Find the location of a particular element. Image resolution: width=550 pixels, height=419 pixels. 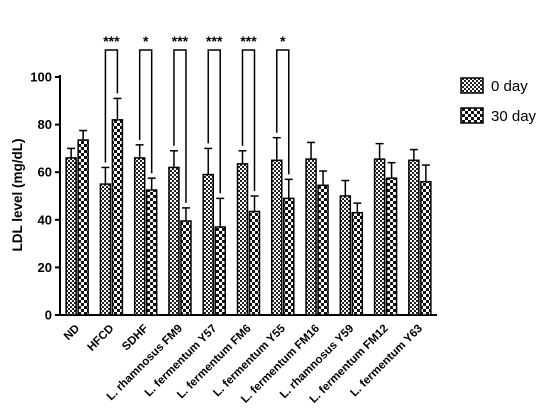

legend-label: 0 day is located at coordinates (509, 86).